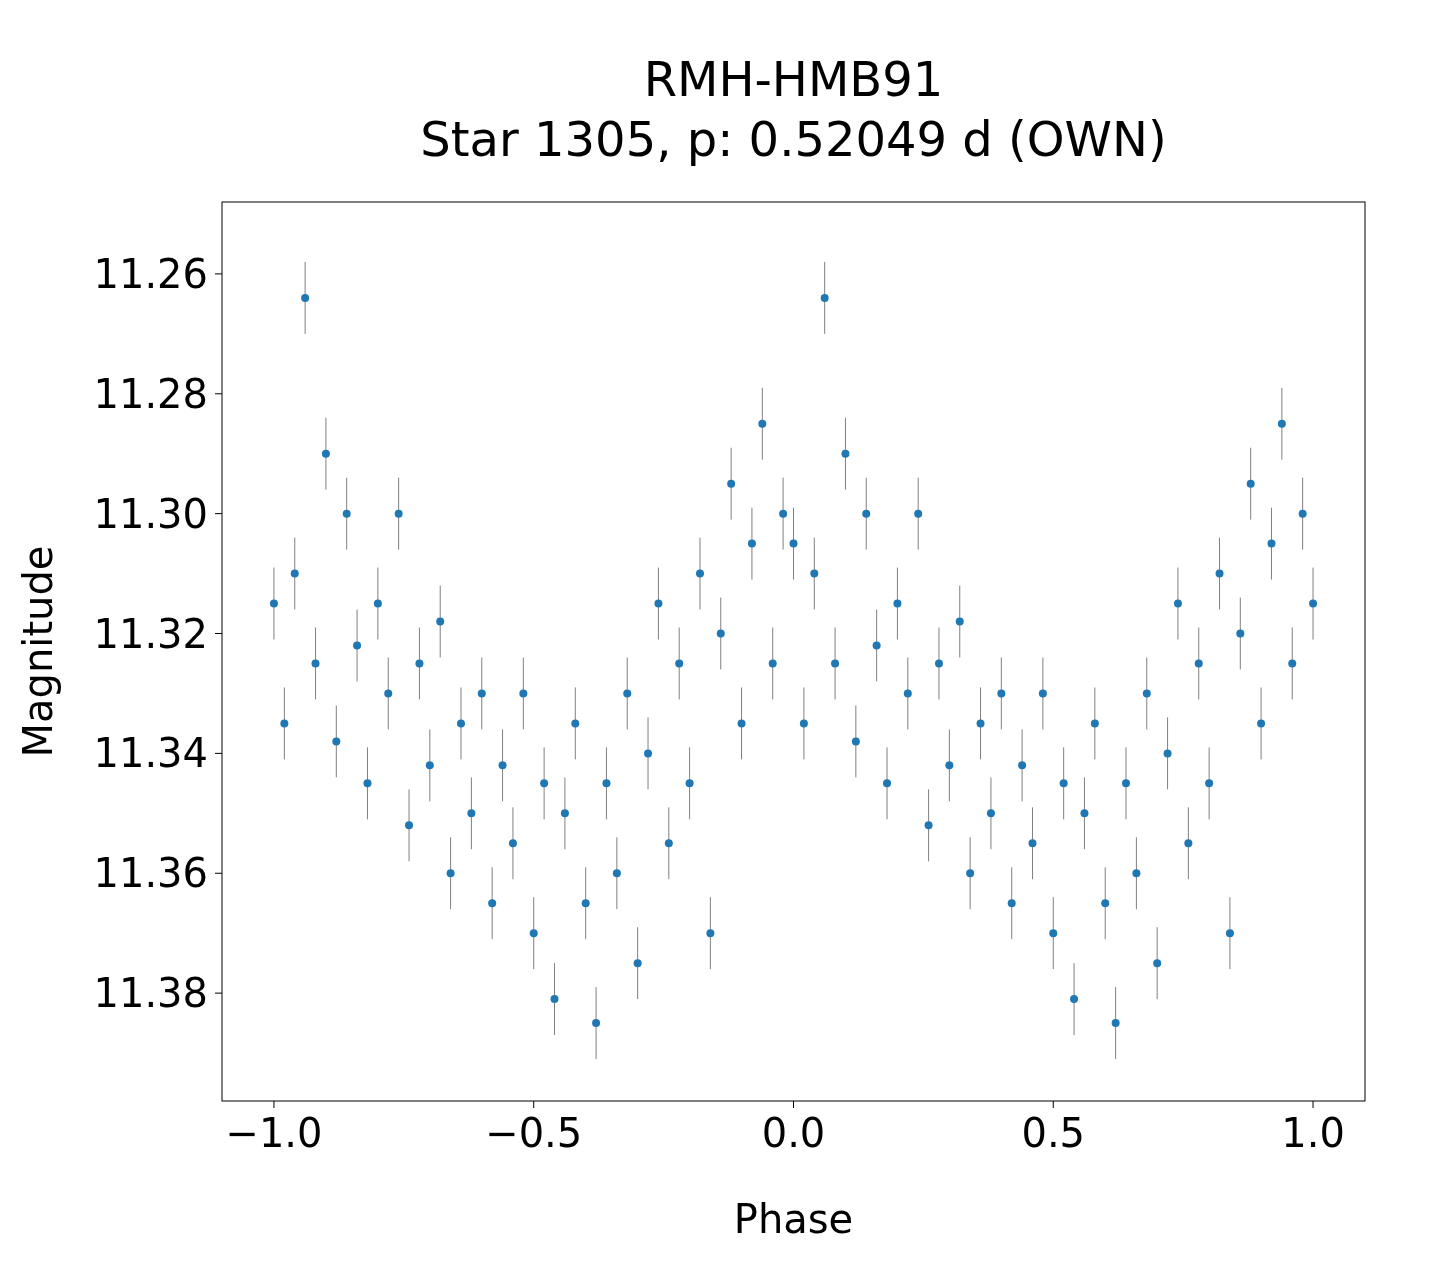  Describe the element at coordinates (150, 393) in the screenshot. I see `y-tick-label: 11.28` at that location.